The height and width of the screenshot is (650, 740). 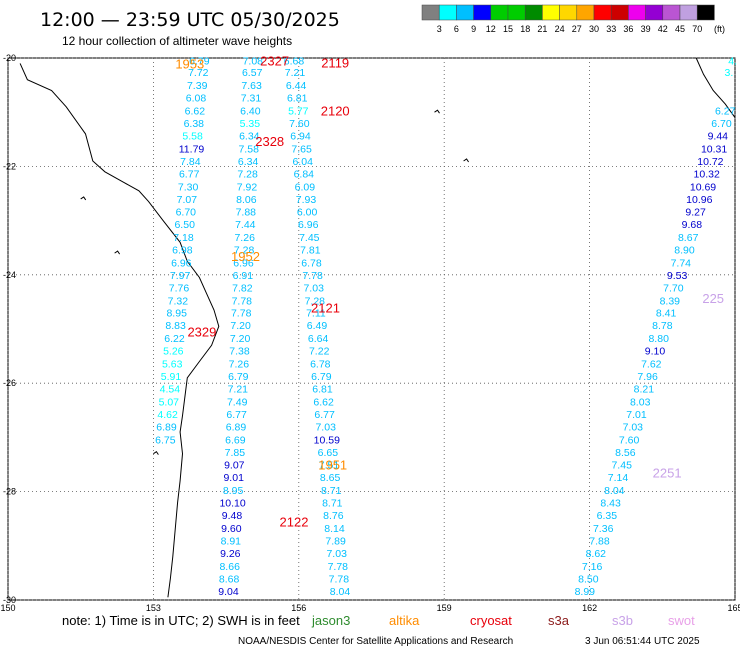 What do you see at coordinates (310, 250) in the screenshot?
I see `wave-height-label: 7.81` at bounding box center [310, 250].